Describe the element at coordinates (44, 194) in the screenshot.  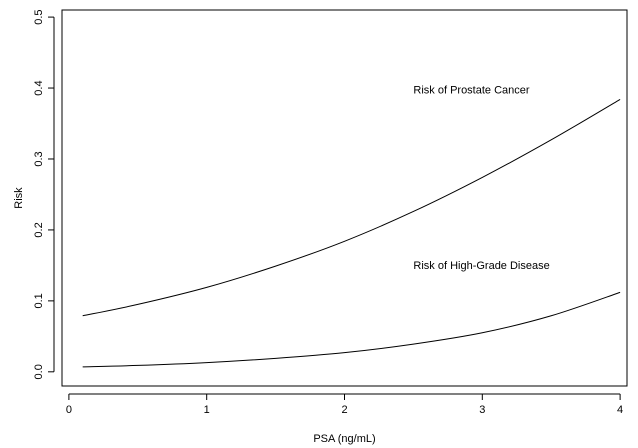
I see `y-axis: 0.0 0.1 0.2 0.3 0.4 0.5` at that location.